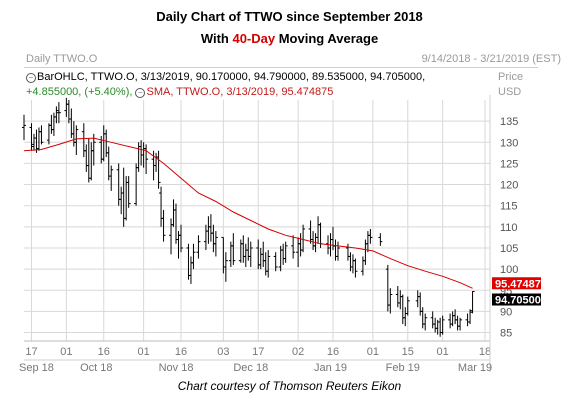 Image resolution: width=579 pixels, height=406 pixels. What do you see at coordinates (36, 368) in the screenshot?
I see `month-label: Sep 18` at bounding box center [36, 368].